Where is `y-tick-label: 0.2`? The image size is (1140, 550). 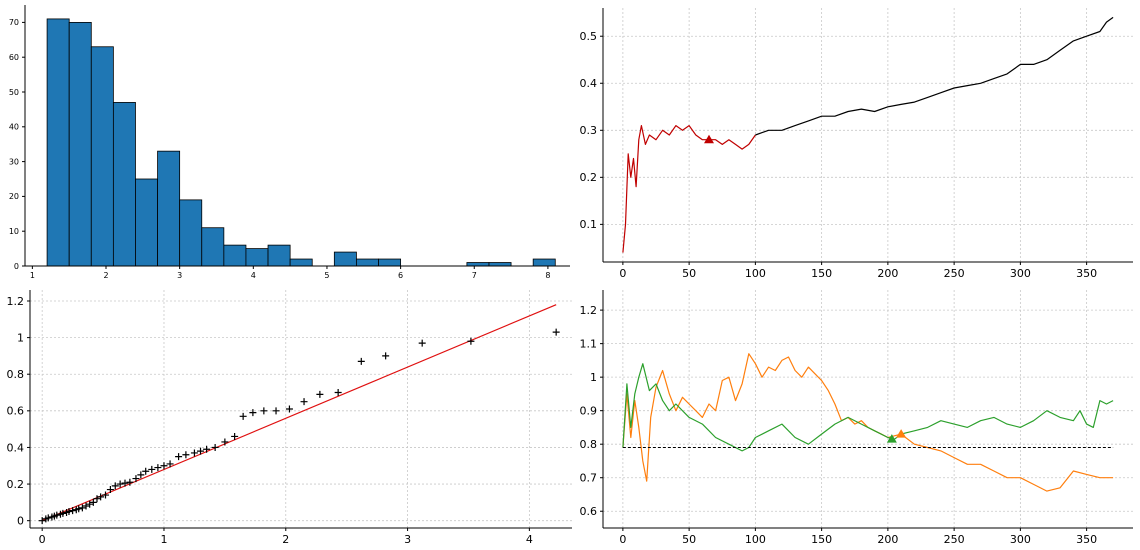 y-tick-label: 0.2 is located at coordinates (16, 484).